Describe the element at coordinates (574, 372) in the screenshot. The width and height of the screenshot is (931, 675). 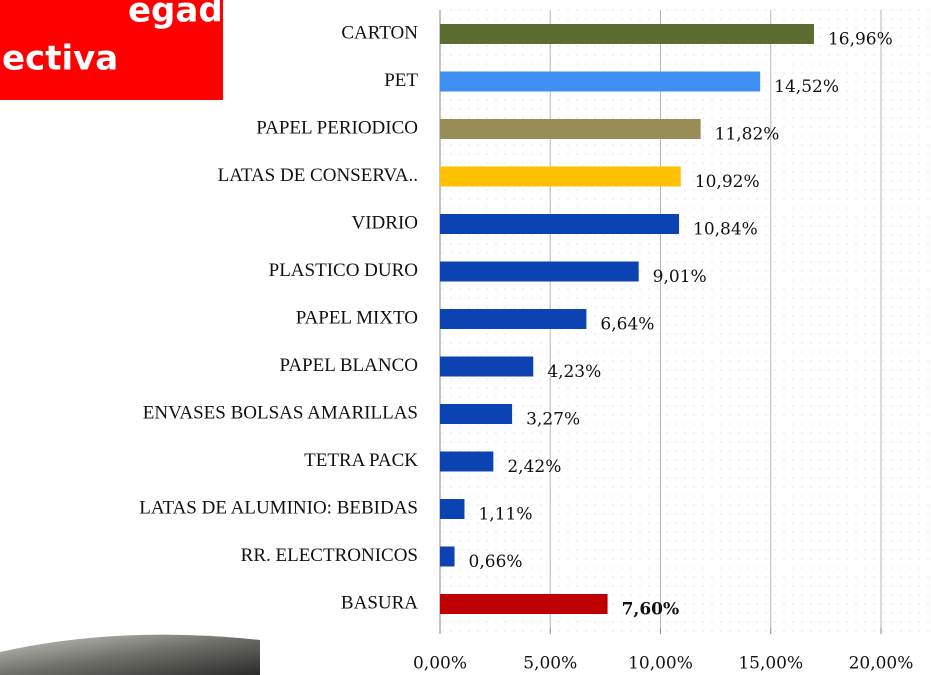
I see `value-label: 4,23%` at that location.